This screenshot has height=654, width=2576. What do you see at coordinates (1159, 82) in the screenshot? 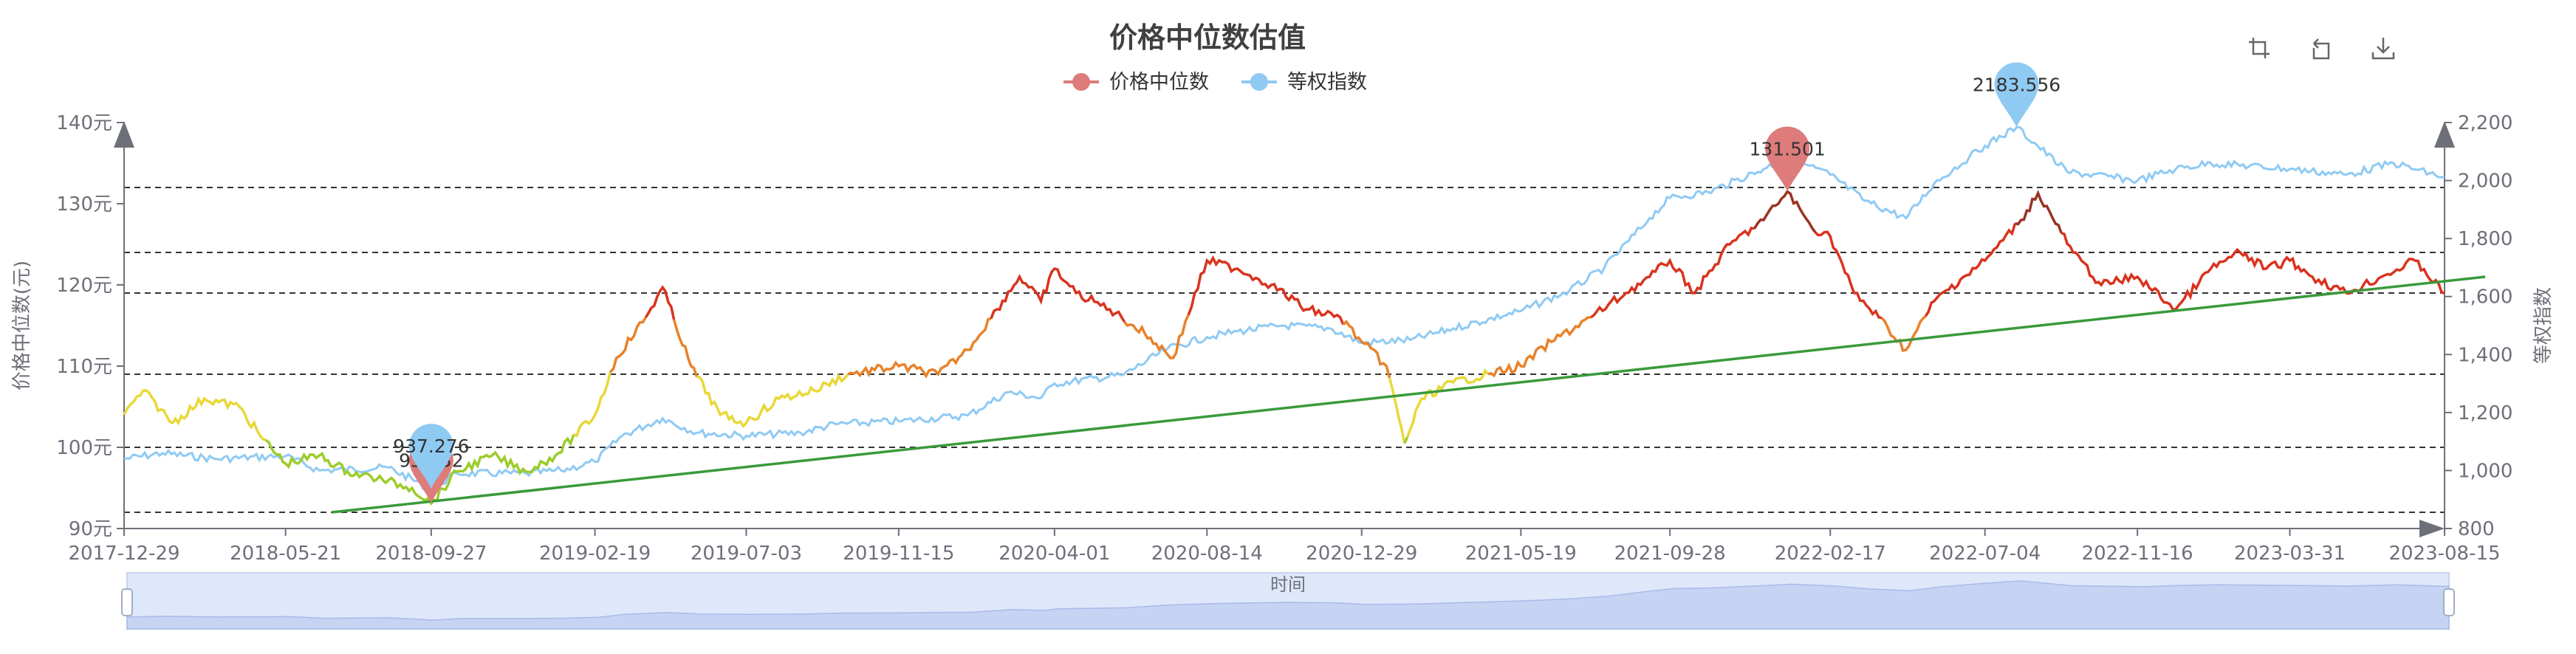
I see `legend-label: 价格中位数` at bounding box center [1159, 82].